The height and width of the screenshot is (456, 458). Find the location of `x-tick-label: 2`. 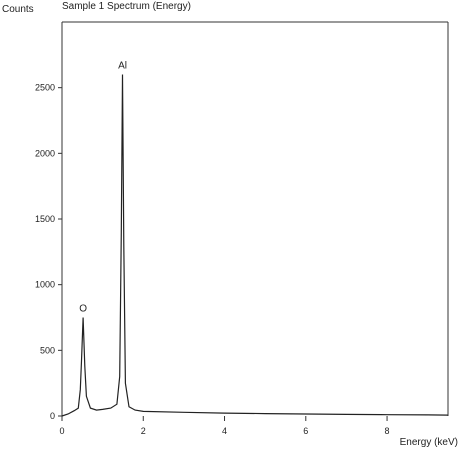

x-tick-label: 2 is located at coordinates (143, 431).